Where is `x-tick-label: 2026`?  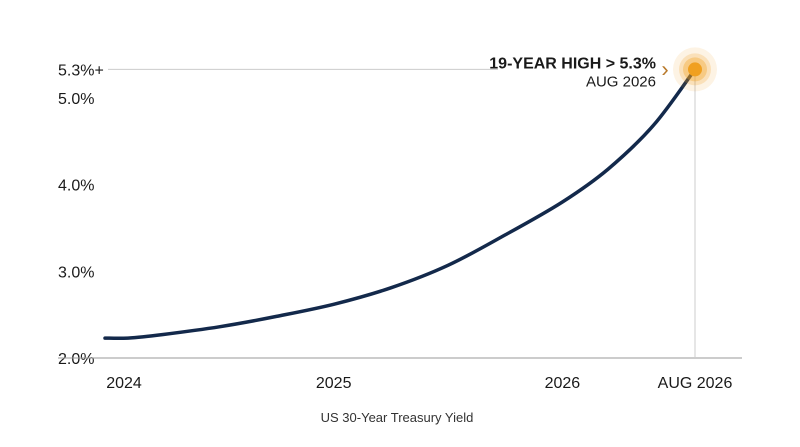
x-tick-label: 2026 is located at coordinates (563, 383).